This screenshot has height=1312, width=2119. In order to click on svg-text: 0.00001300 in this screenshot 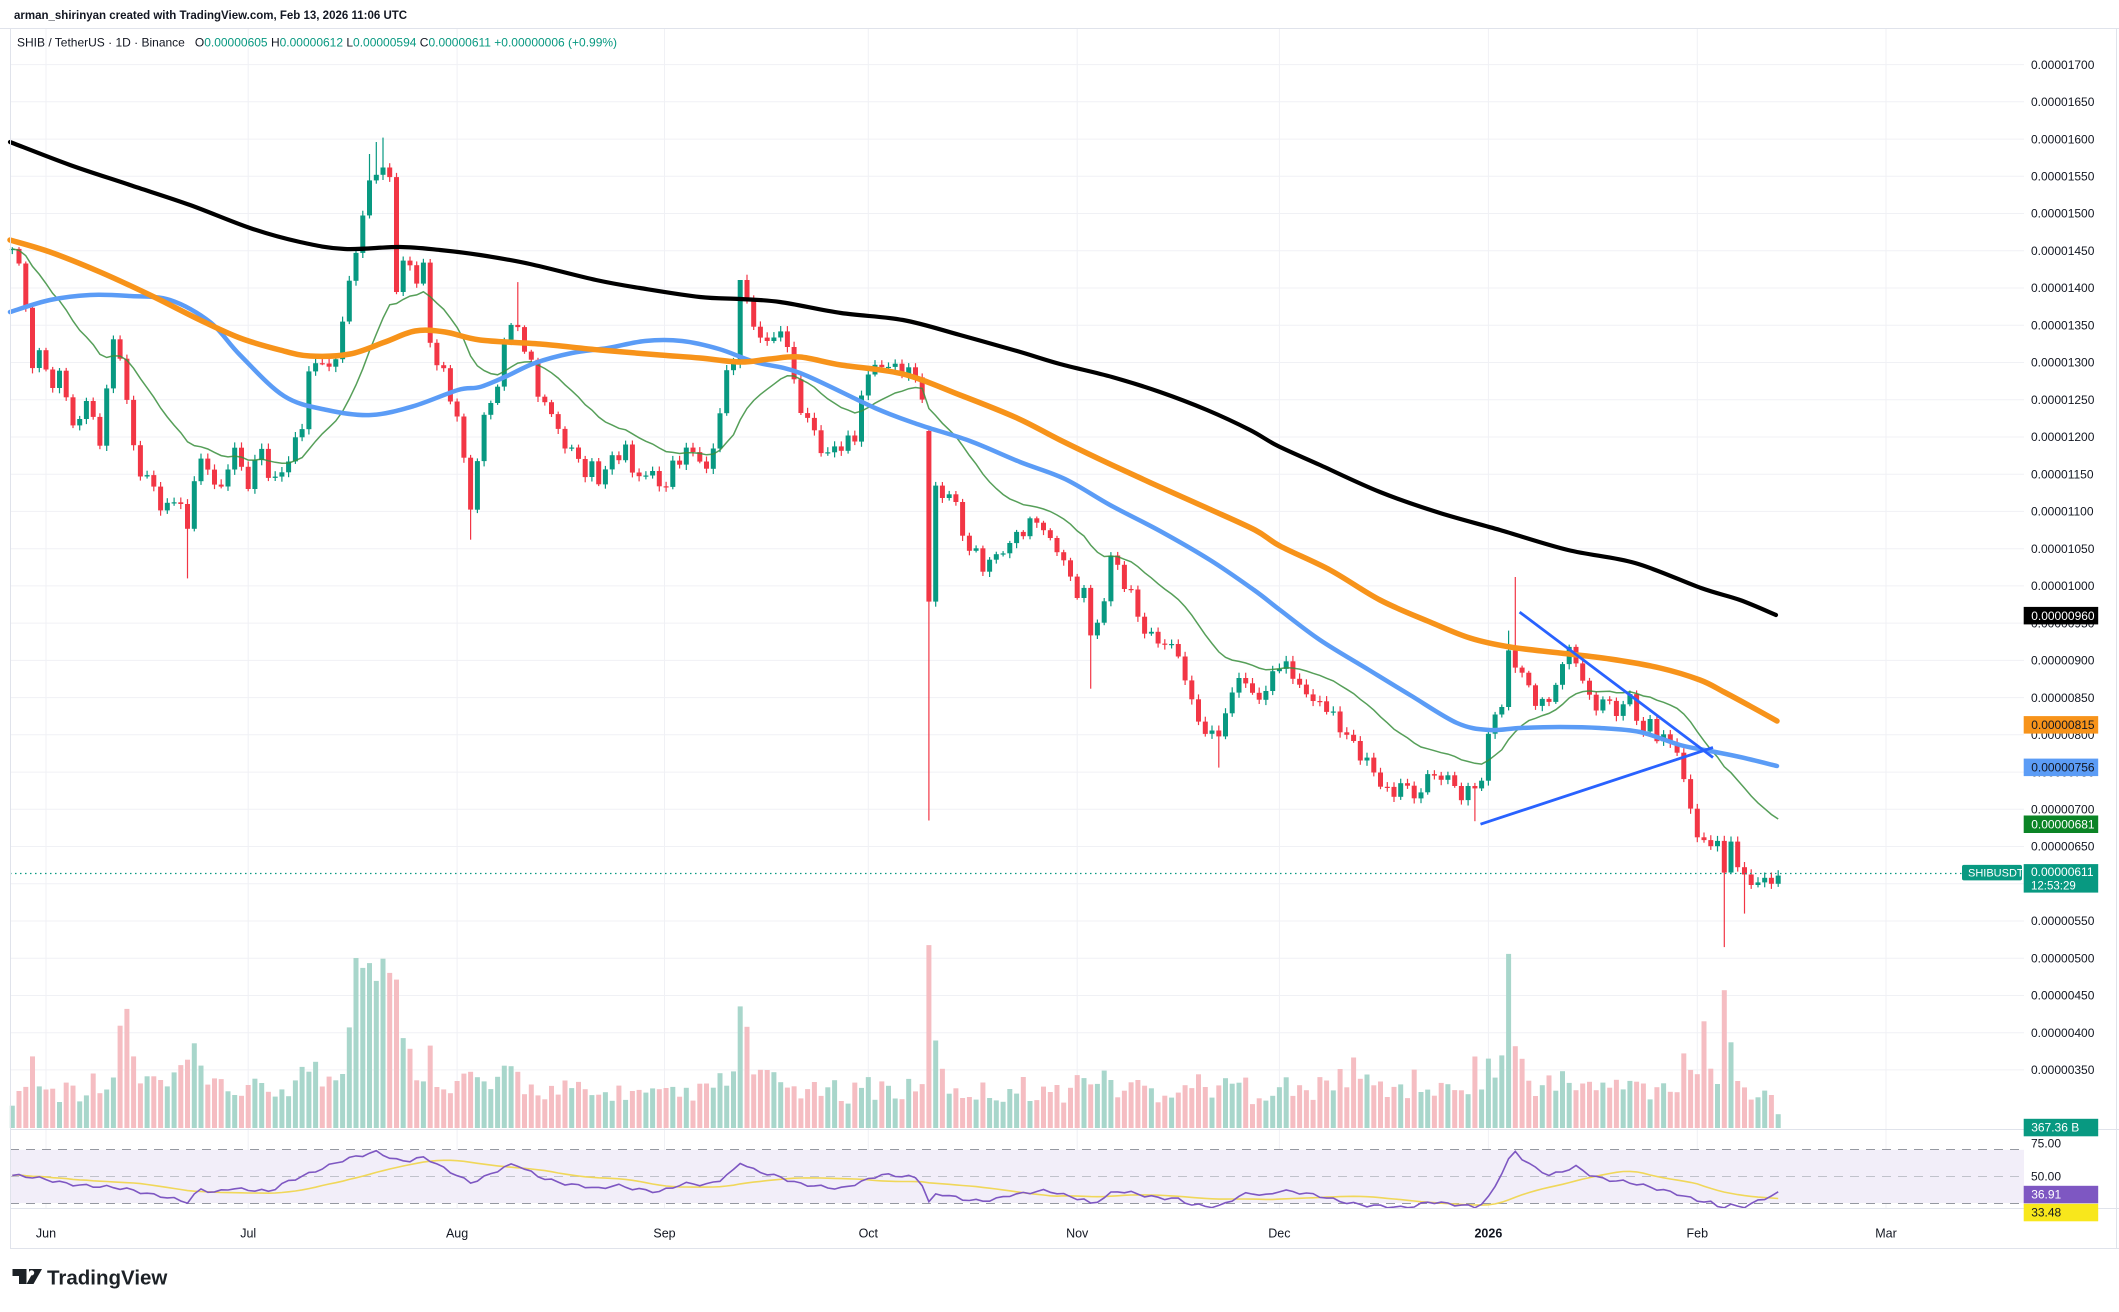, I will do `click(2063, 363)`.